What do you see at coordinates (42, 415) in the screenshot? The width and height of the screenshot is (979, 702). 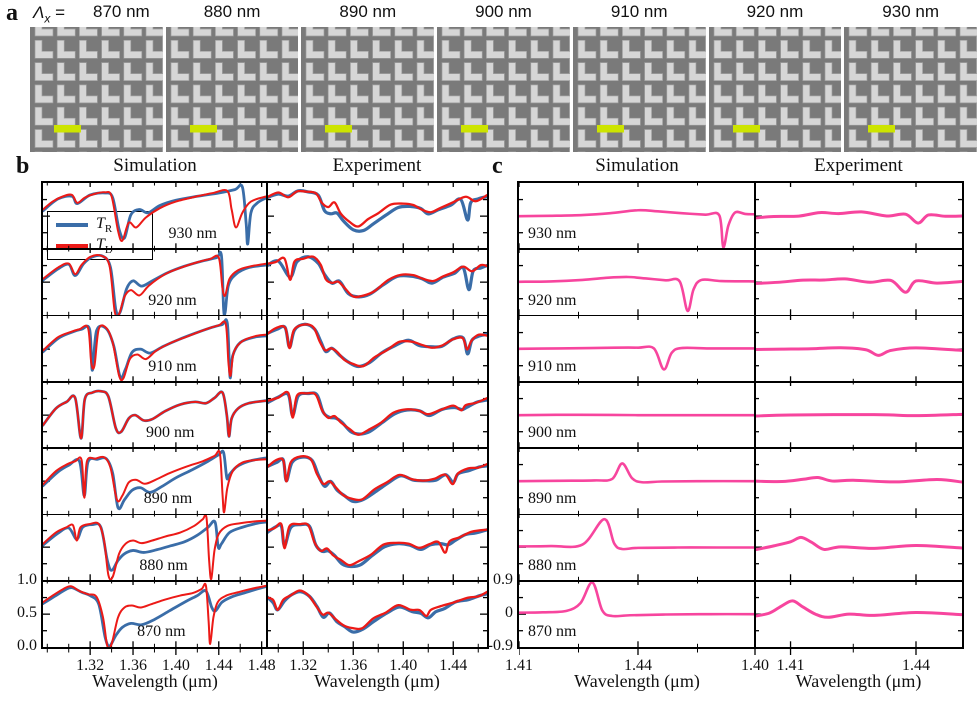 I see `axis-left` at bounding box center [42, 415].